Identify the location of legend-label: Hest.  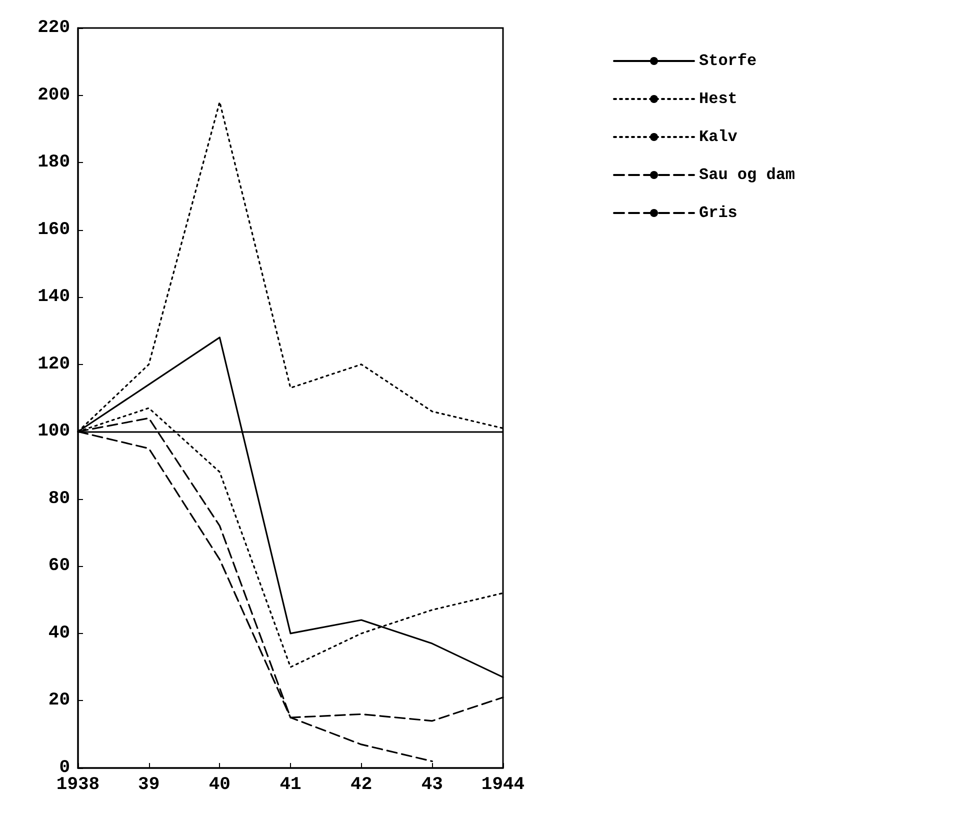
(718, 99).